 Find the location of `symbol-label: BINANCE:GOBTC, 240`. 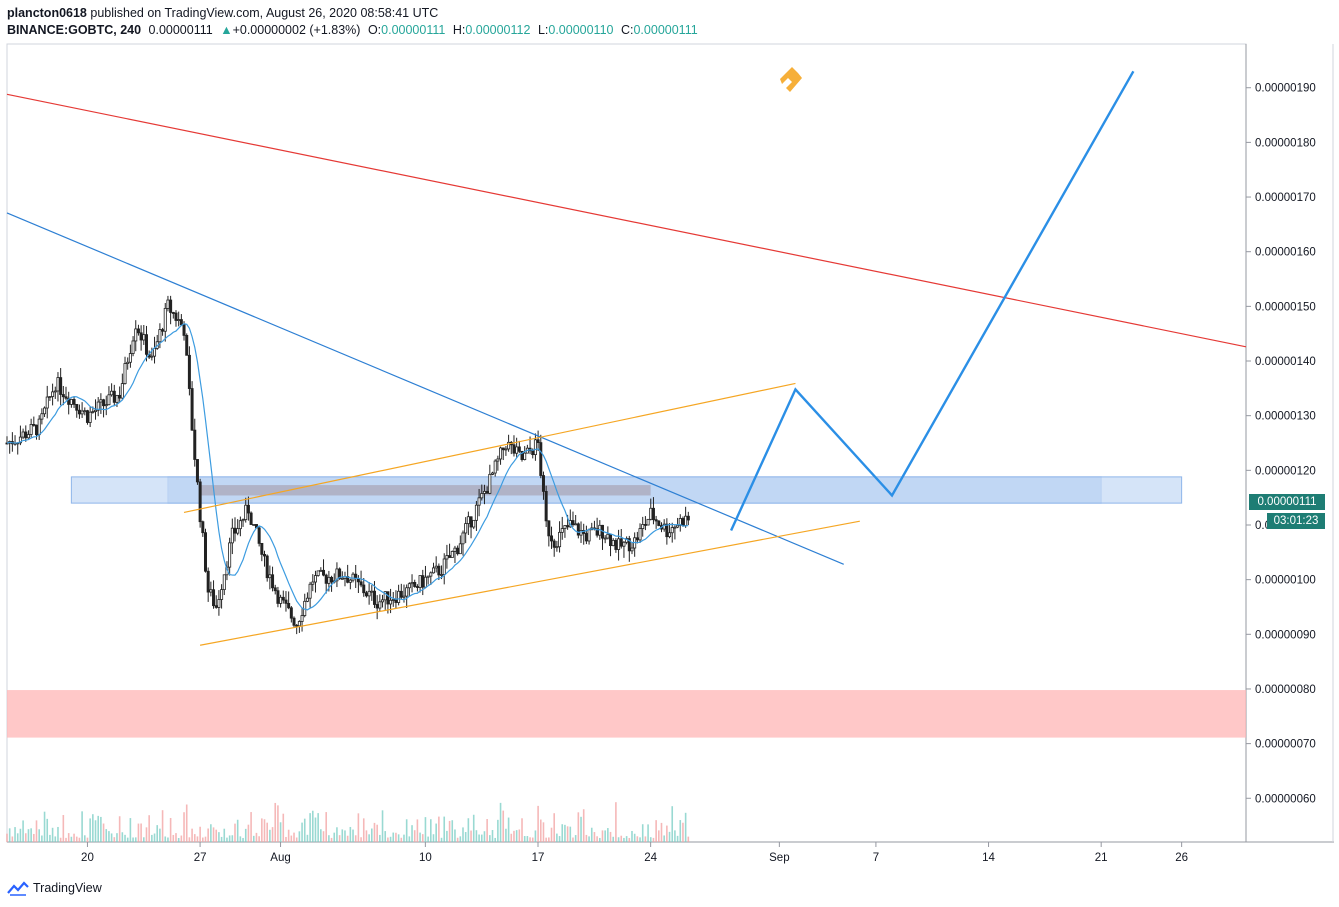

symbol-label: BINANCE:GOBTC, 240 is located at coordinates (74, 30).